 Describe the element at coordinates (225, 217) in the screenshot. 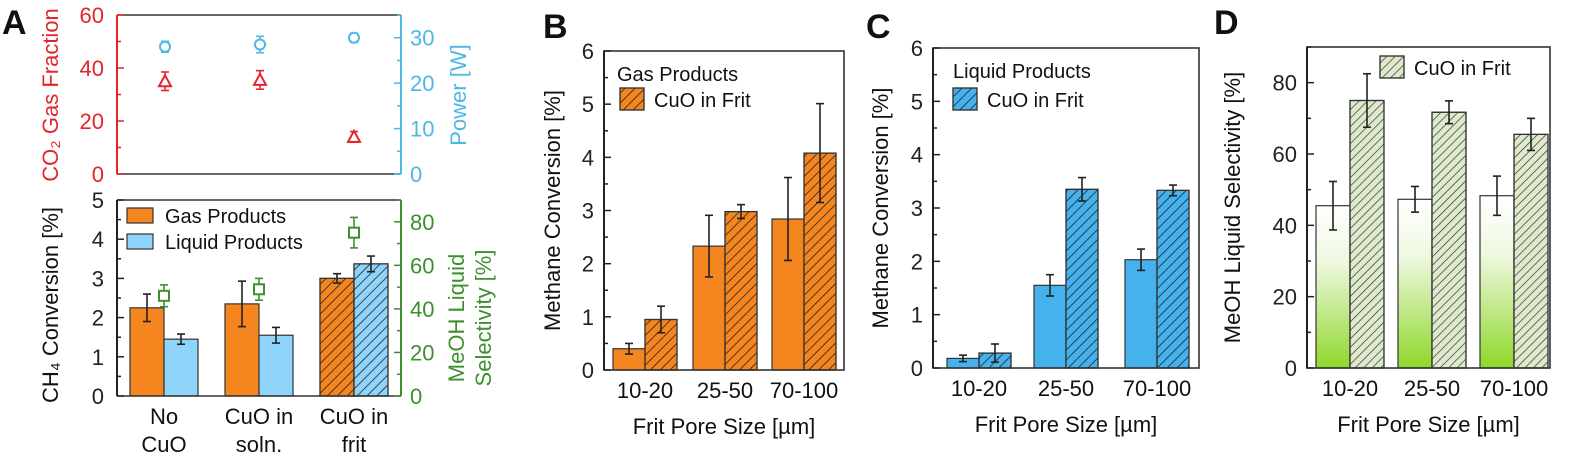

I see `legend-label-gas: Gas Products` at that location.